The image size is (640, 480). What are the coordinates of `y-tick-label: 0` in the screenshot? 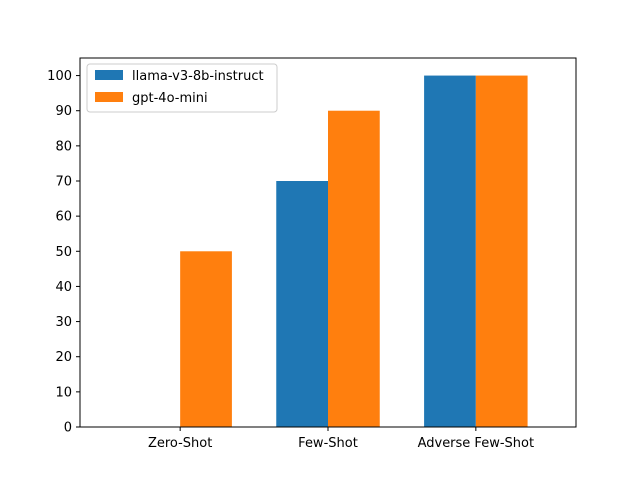 It's located at (68, 428).